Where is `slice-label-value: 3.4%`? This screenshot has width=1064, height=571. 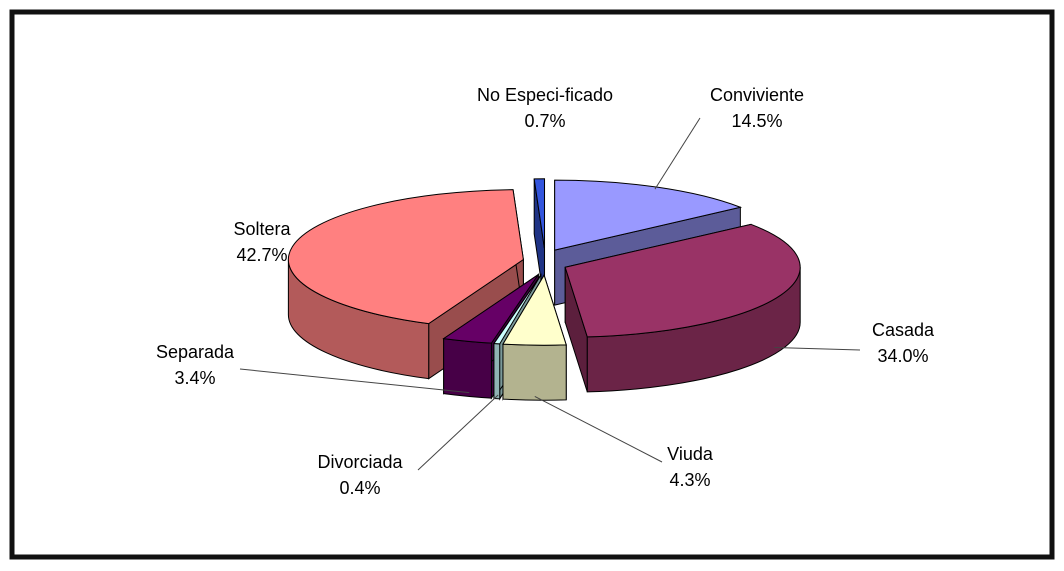
slice-label-value: 3.4% is located at coordinates (194, 378).